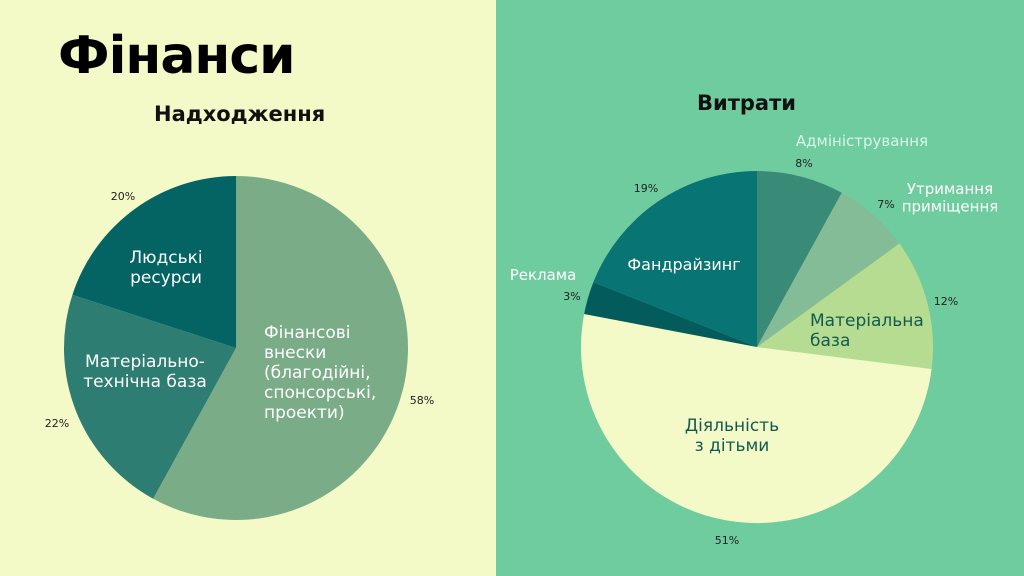 The height and width of the screenshot is (576, 1024). I want to click on pie2-pct-label-6: 19%, so click(646, 188).